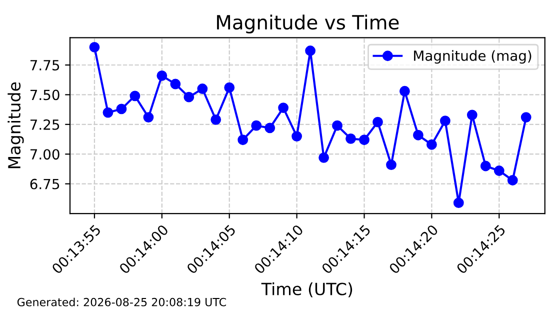 This screenshot has height=314, width=560. What do you see at coordinates (45, 95) in the screenshot?
I see `y-tick-label: 7.50` at bounding box center [45, 95].